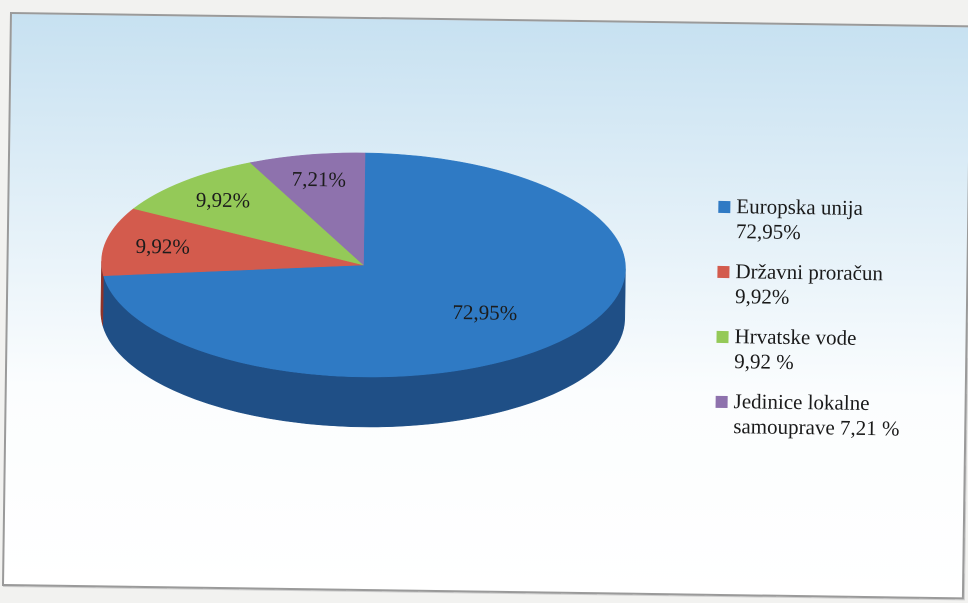 This screenshot has width=968, height=603. What do you see at coordinates (795, 349) in the screenshot?
I see `legend-label: Hrvatske vode 9,92 %` at bounding box center [795, 349].